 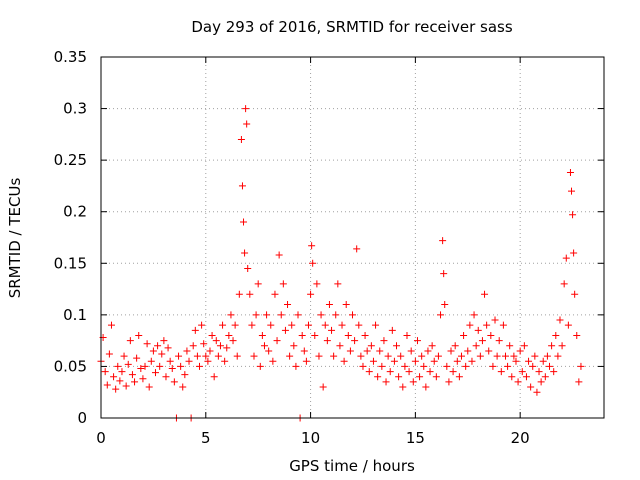 What do you see at coordinates (415, 438) in the screenshot?
I see `x-tick-label: 15` at bounding box center [415, 438].